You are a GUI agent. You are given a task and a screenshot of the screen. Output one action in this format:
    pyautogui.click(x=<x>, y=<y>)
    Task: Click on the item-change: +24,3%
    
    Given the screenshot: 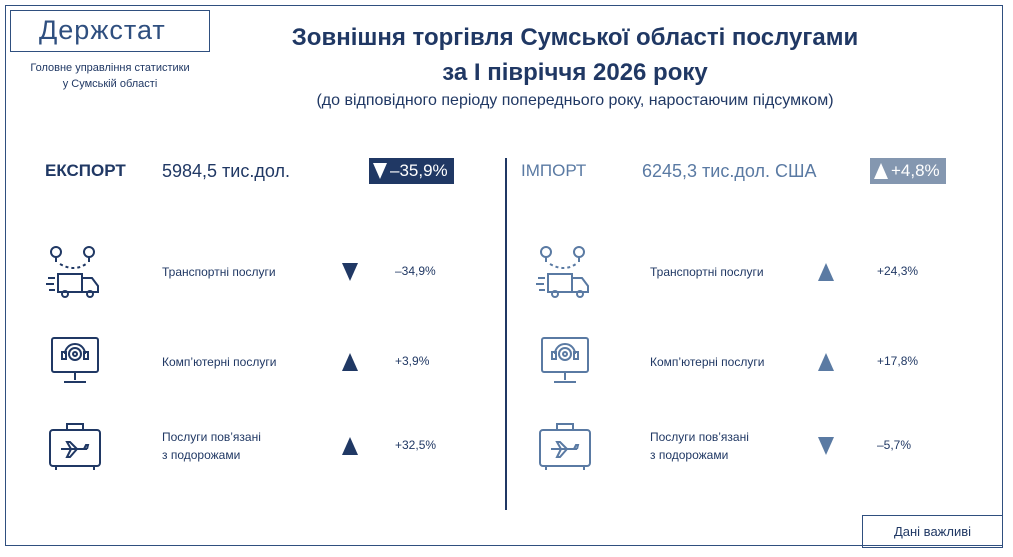 What is the action you would take?
    pyautogui.click(x=898, y=271)
    